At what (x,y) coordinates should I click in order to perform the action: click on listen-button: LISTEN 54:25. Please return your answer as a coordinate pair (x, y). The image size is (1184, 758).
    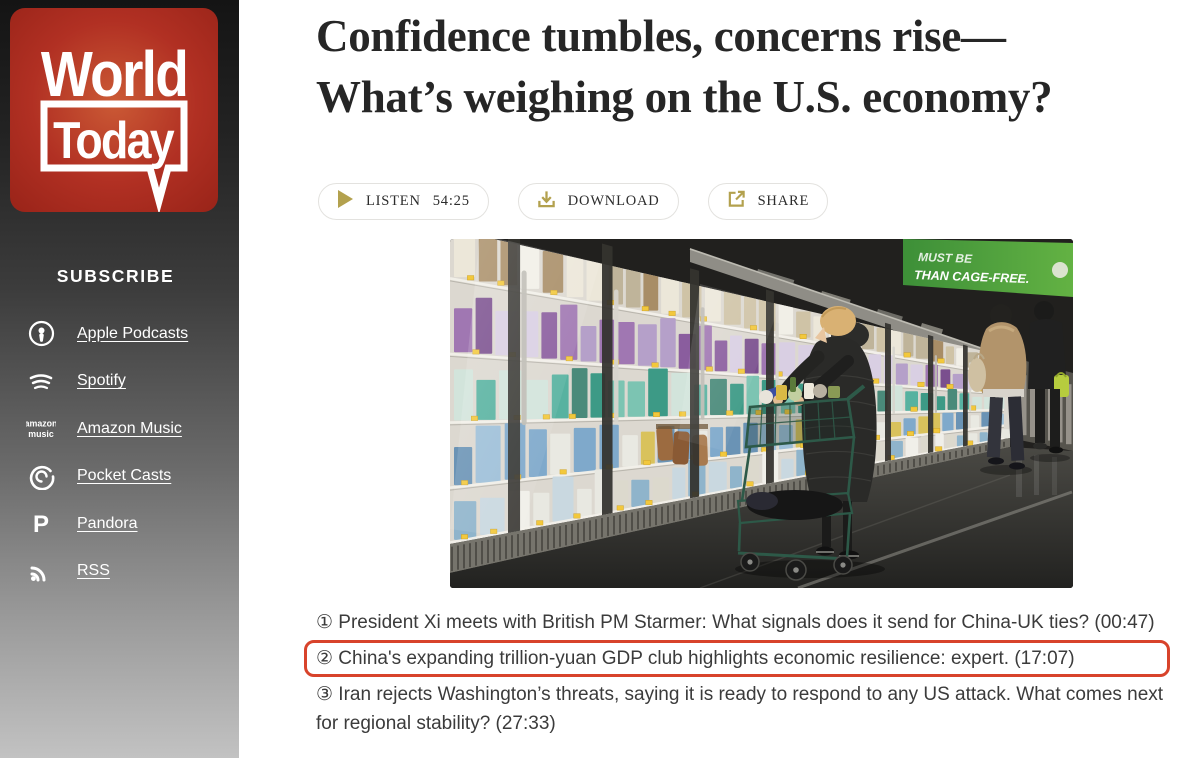
    Looking at the image, I should click on (403, 201).